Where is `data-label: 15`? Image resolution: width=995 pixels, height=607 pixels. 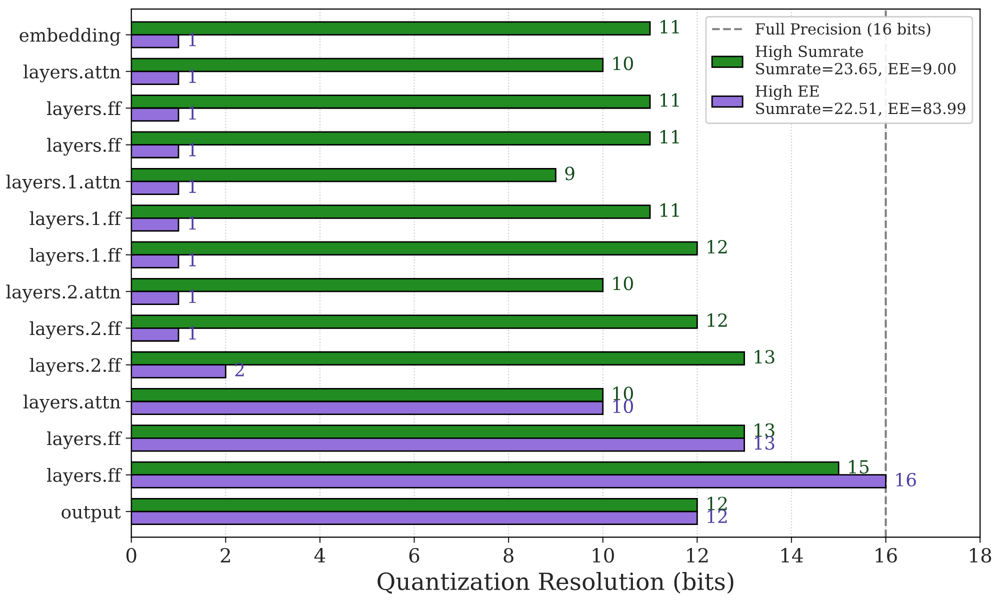
data-label: 15 is located at coordinates (859, 467).